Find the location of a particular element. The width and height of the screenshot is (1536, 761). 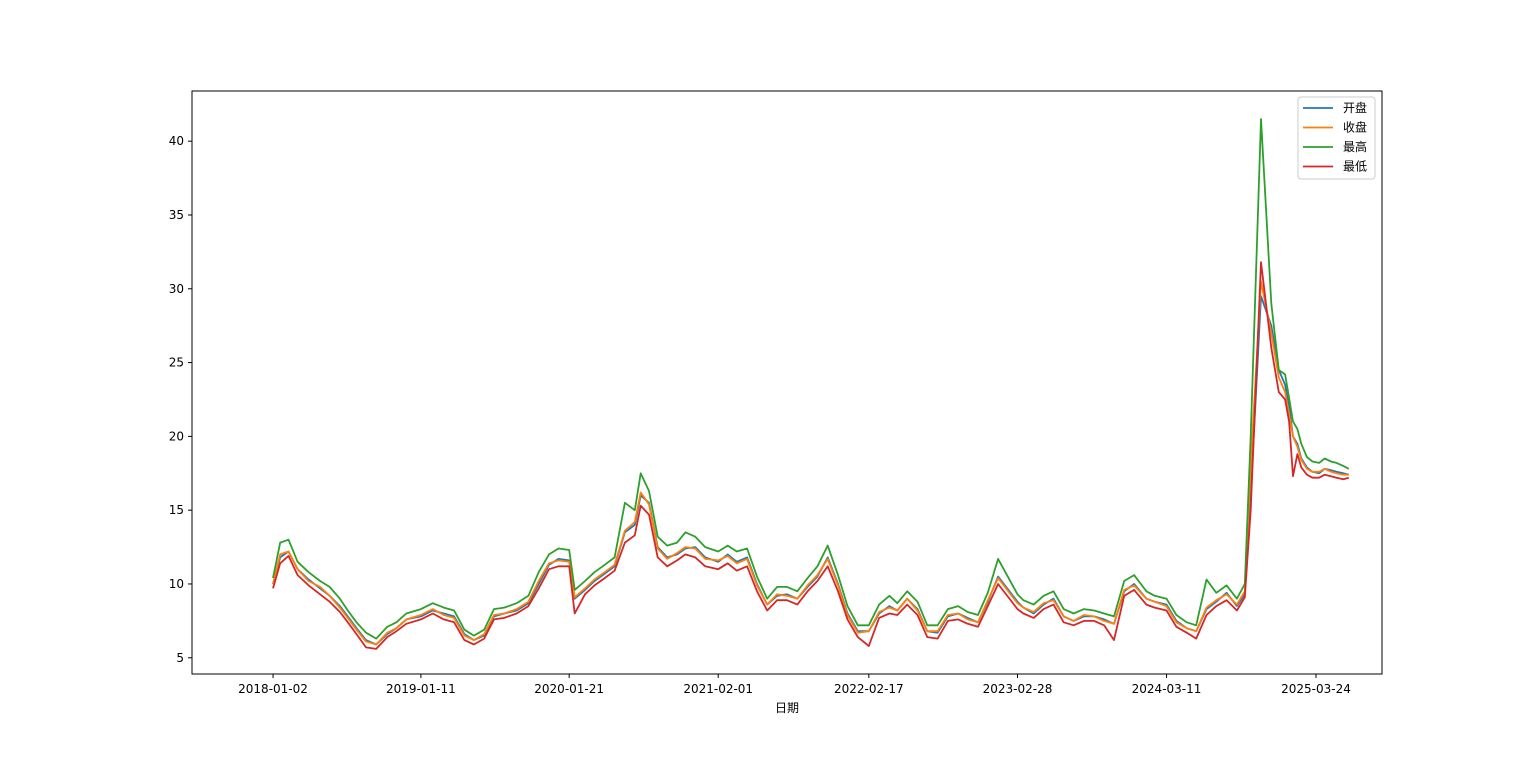

y-tick-label: 20 is located at coordinates (176, 436).